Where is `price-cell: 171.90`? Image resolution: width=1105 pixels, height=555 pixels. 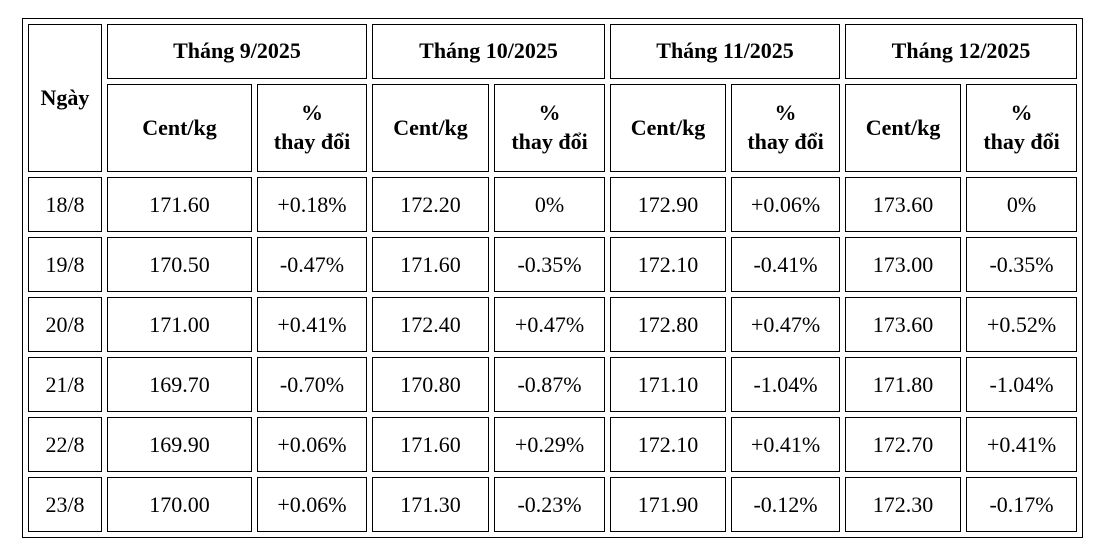
price-cell: 171.90 is located at coordinates (668, 504).